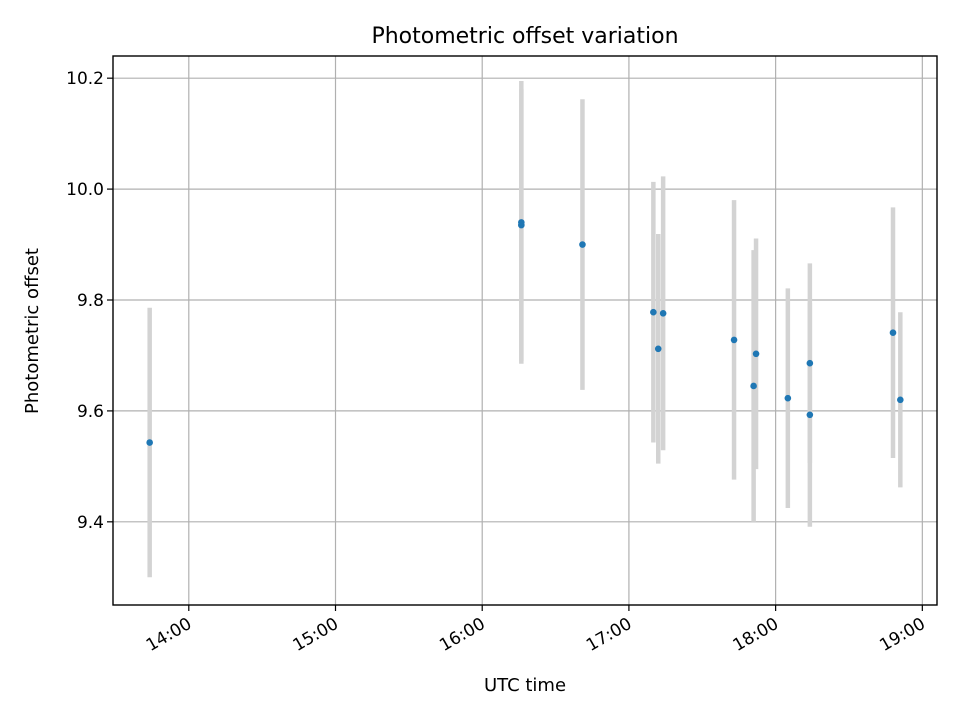 The width and height of the screenshot is (960, 720). Describe the element at coordinates (524, 36) in the screenshot. I see `chart-title: Photometric offset variation` at that location.